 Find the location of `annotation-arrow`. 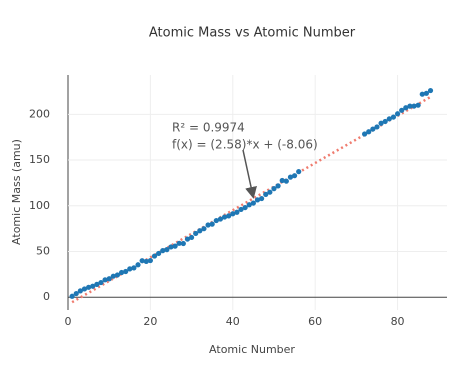

annotation-arrow is located at coordinates (249, 174).